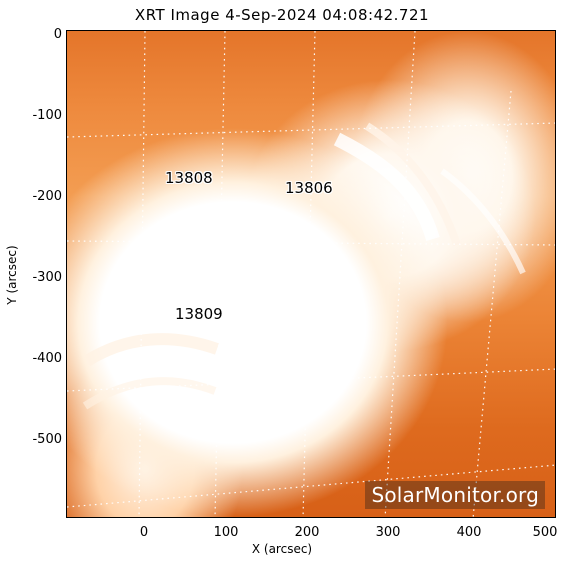 This screenshot has height=564, width=564. I want to click on x-tick-0: 0, so click(144, 532).